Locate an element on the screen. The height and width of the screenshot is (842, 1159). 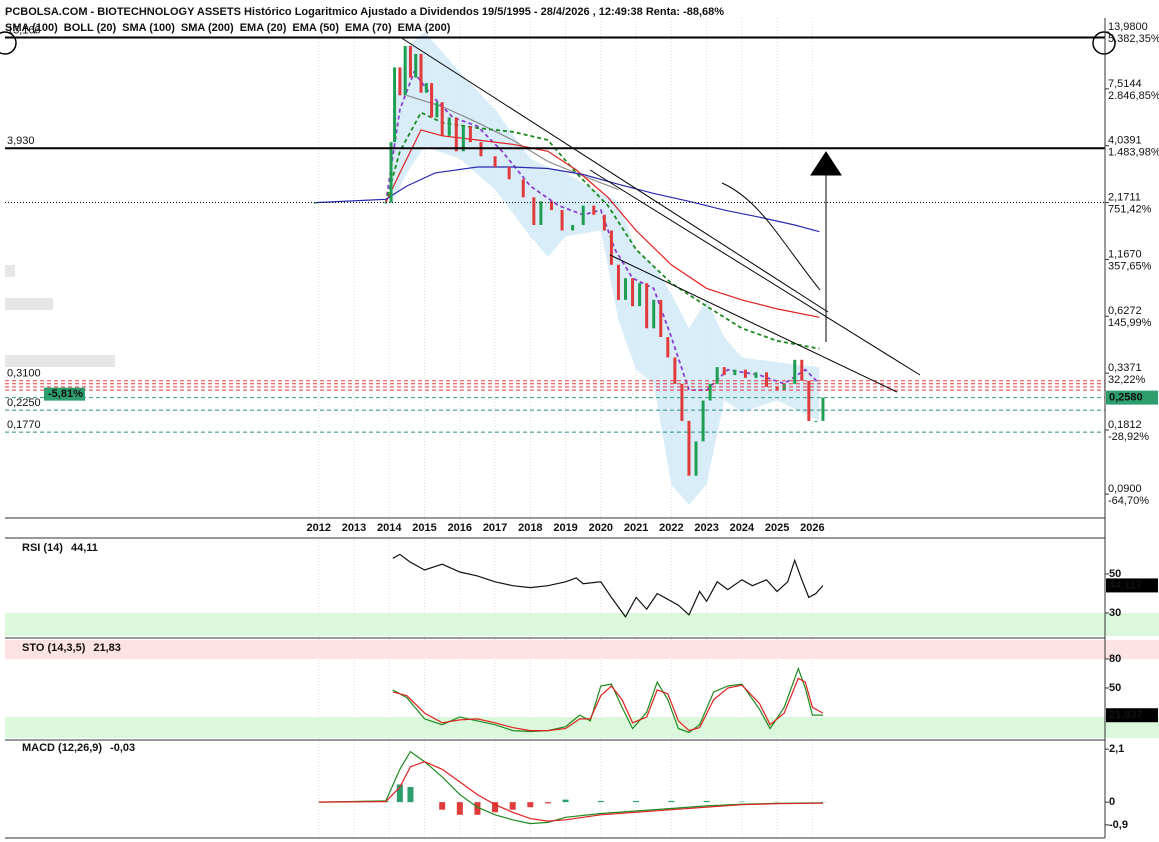
y-tick-pct: 145,99% is located at coordinates (1130, 323).